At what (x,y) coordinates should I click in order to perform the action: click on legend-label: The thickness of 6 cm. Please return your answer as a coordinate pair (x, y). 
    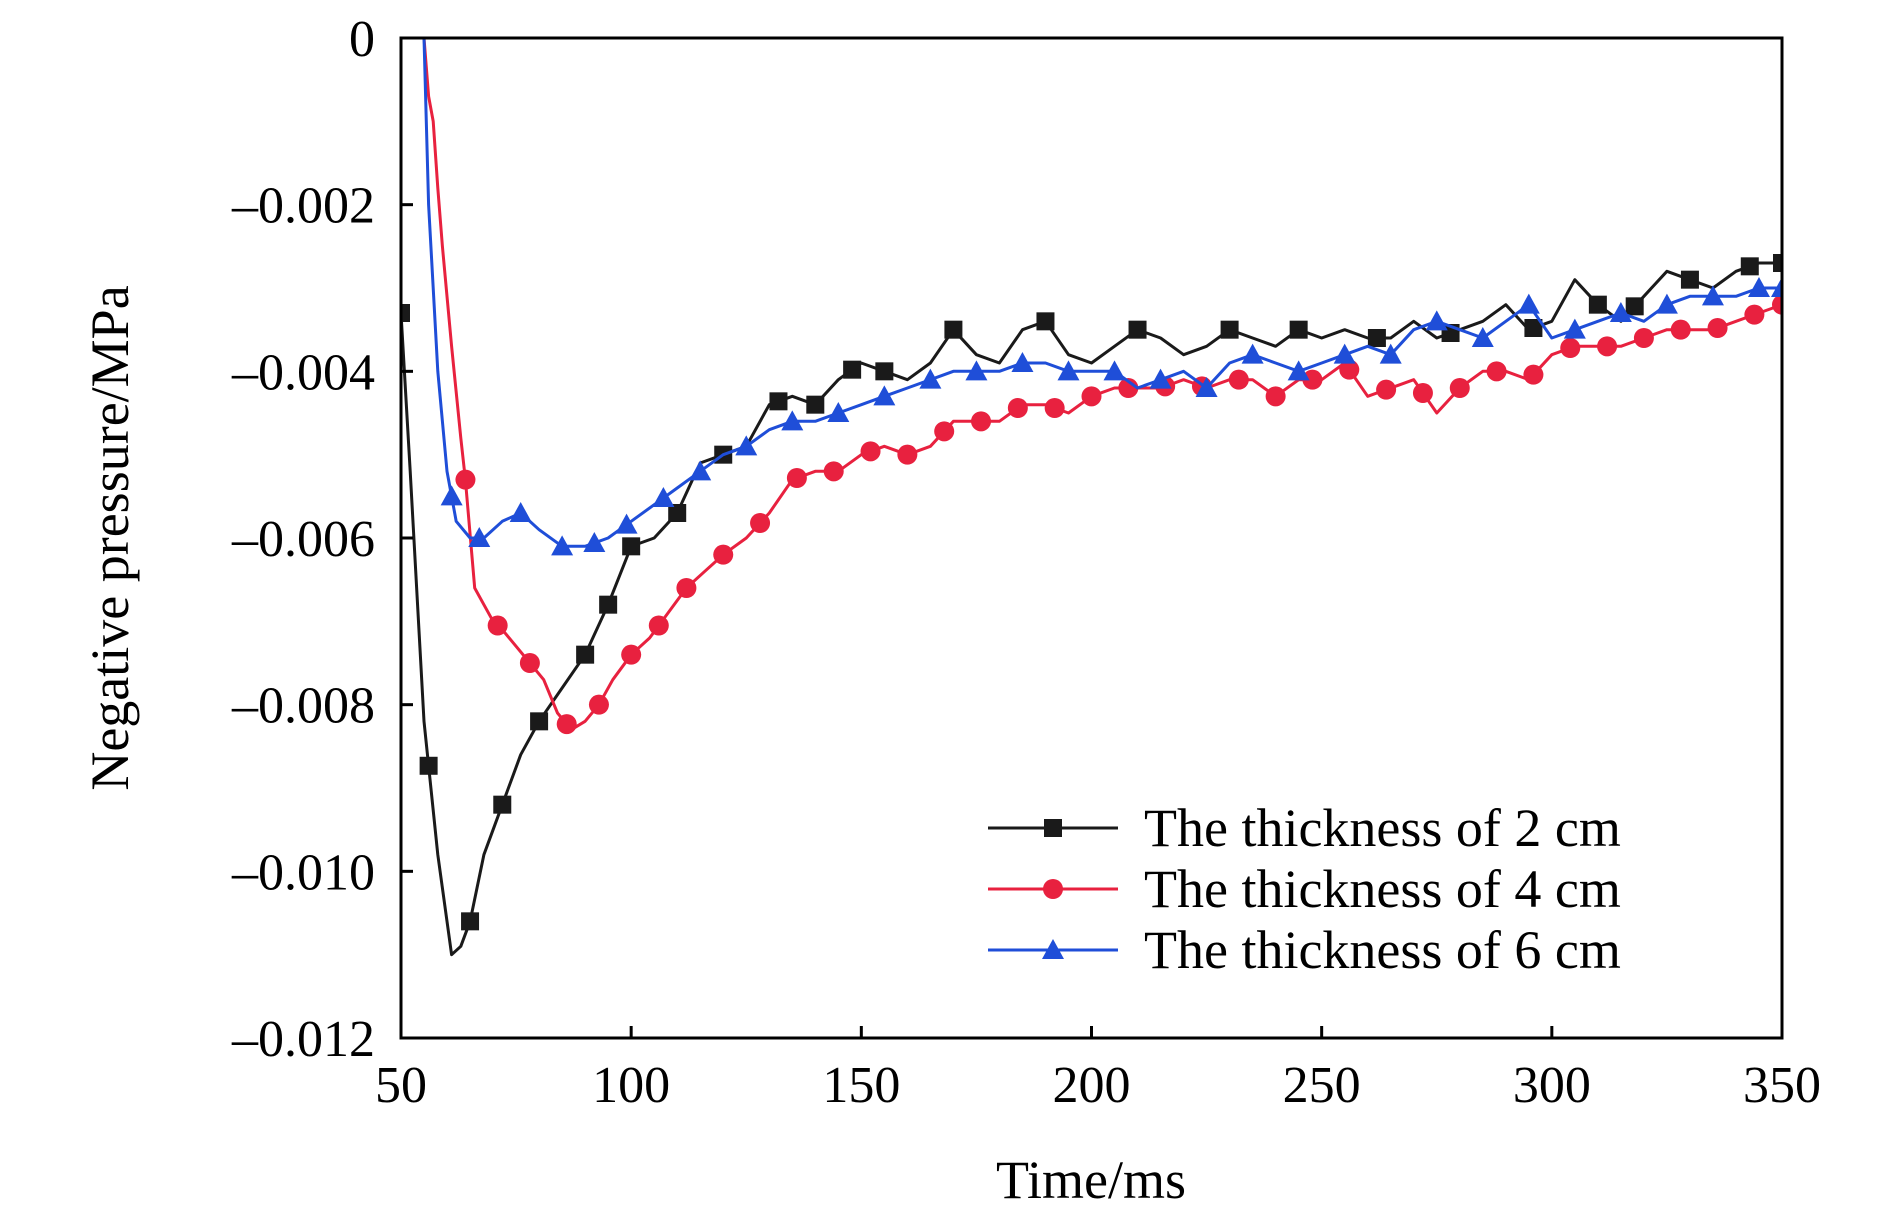
    Looking at the image, I should click on (1382, 950).